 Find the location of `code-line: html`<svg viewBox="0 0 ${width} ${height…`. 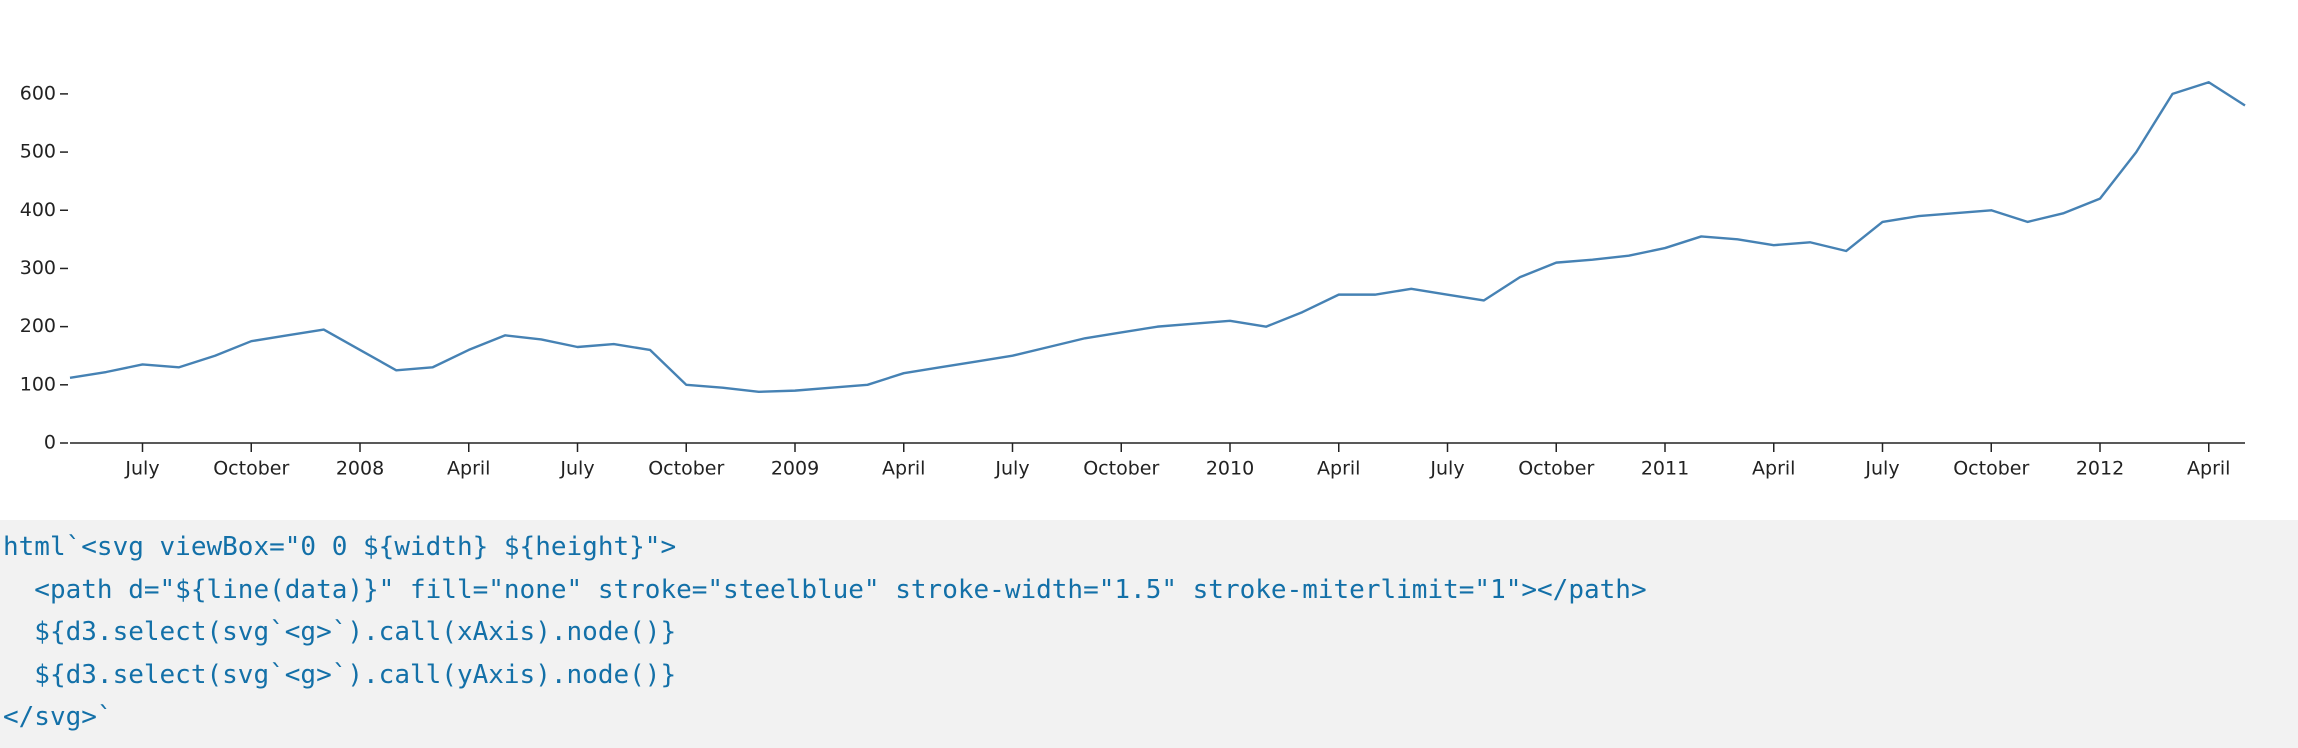

code-line: html`<svg viewBox="0 0 ${width} ${height… is located at coordinates (340, 547).